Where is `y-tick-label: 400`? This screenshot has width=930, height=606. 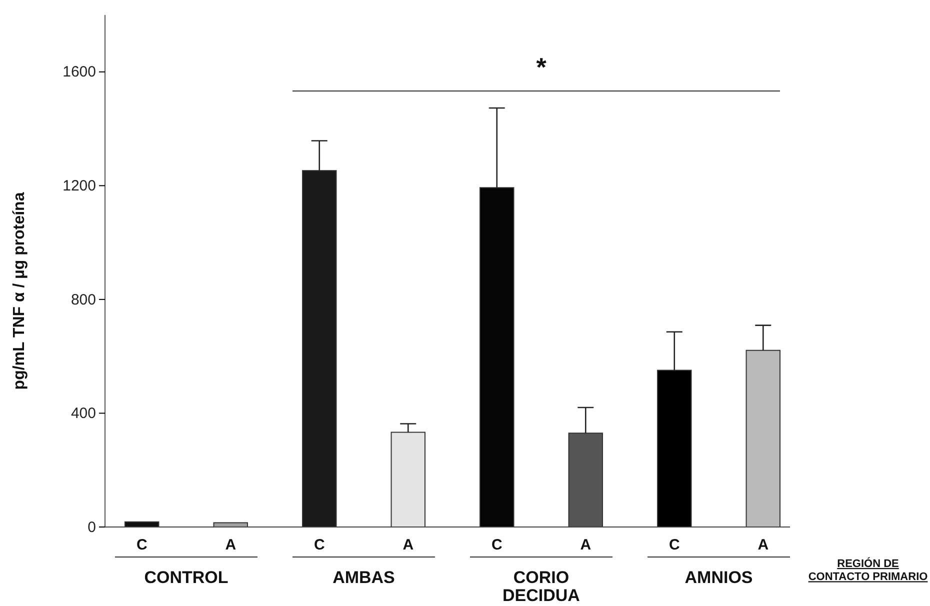
y-tick-label: 400 is located at coordinates (83, 413).